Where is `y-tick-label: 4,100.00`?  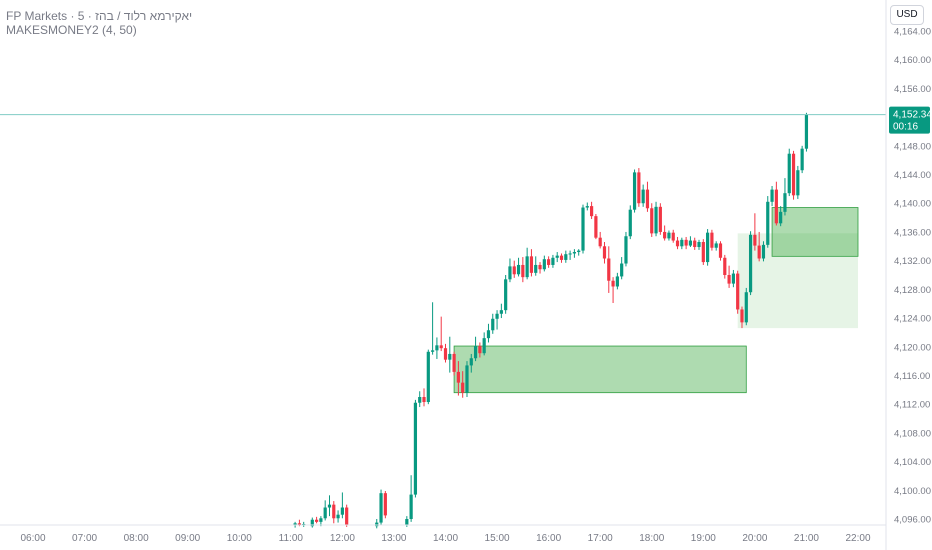
y-tick-label: 4,100.00 is located at coordinates (912, 491).